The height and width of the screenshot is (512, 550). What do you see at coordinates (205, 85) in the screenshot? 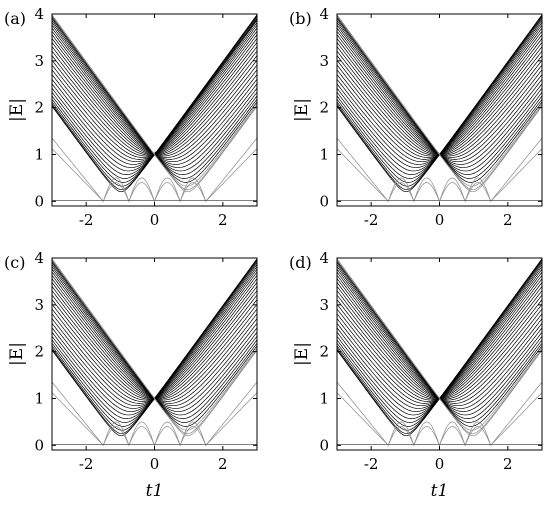
I see `edge-state-curve` at bounding box center [205, 85].